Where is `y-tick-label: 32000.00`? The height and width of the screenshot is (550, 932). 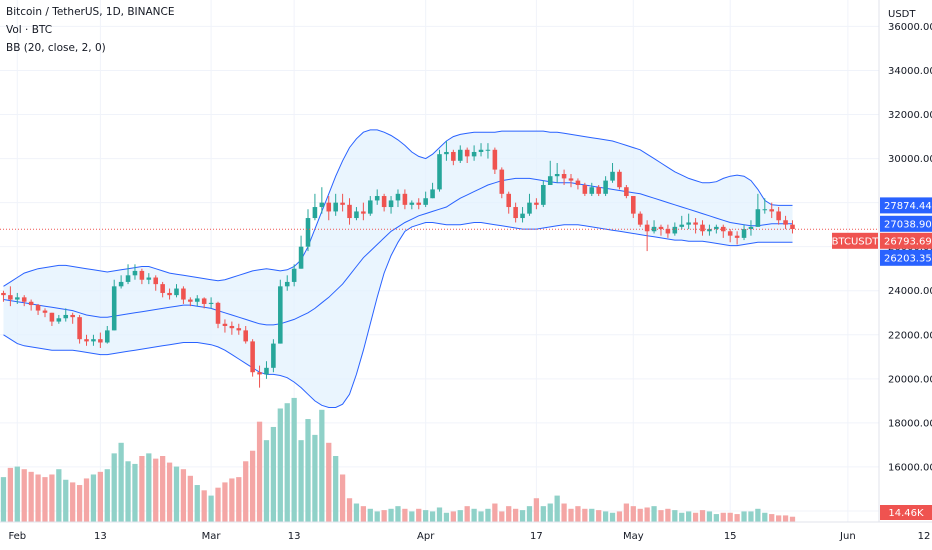
y-tick-label: 32000.00 is located at coordinates (910, 115).